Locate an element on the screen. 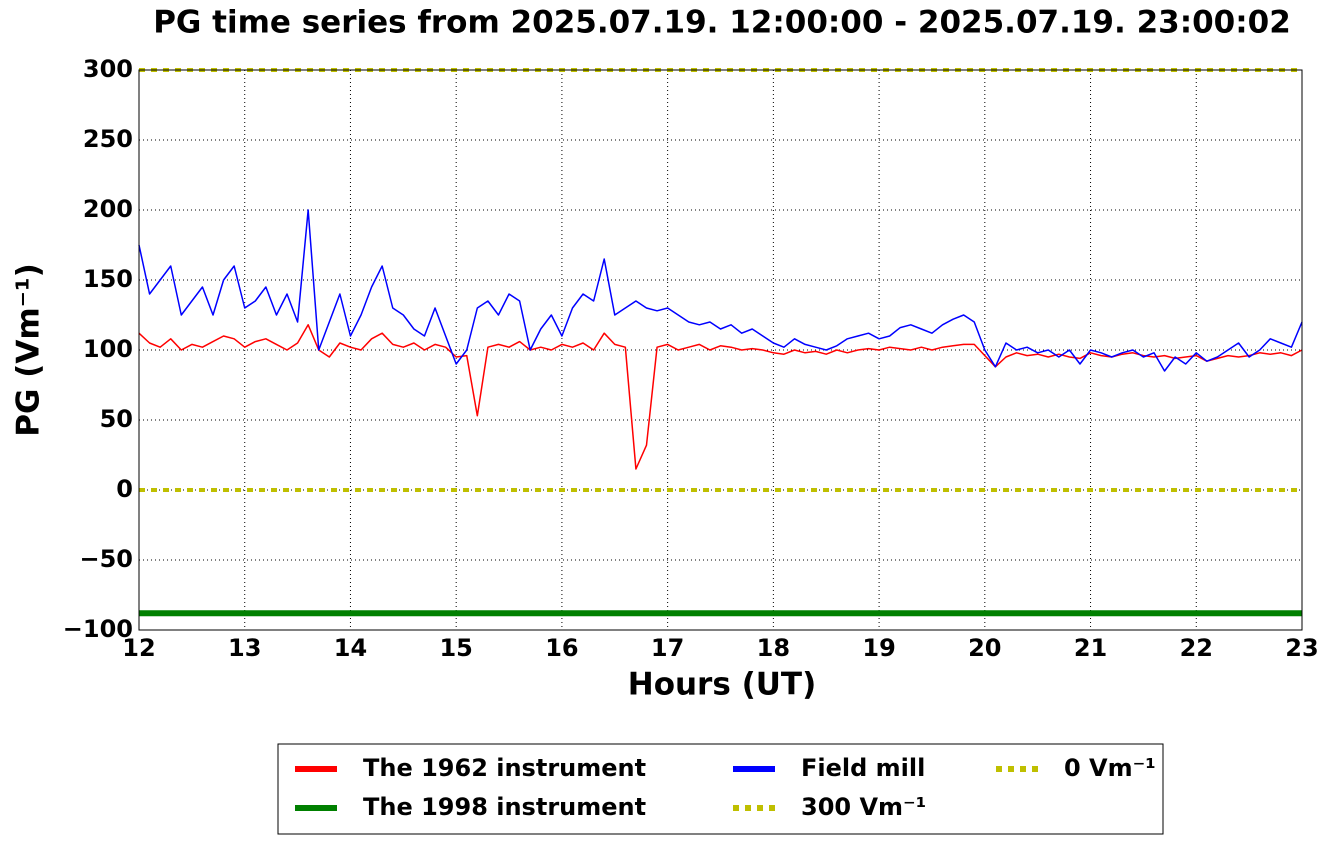  x-axis-label: Hours (UT) is located at coordinates (722, 685).